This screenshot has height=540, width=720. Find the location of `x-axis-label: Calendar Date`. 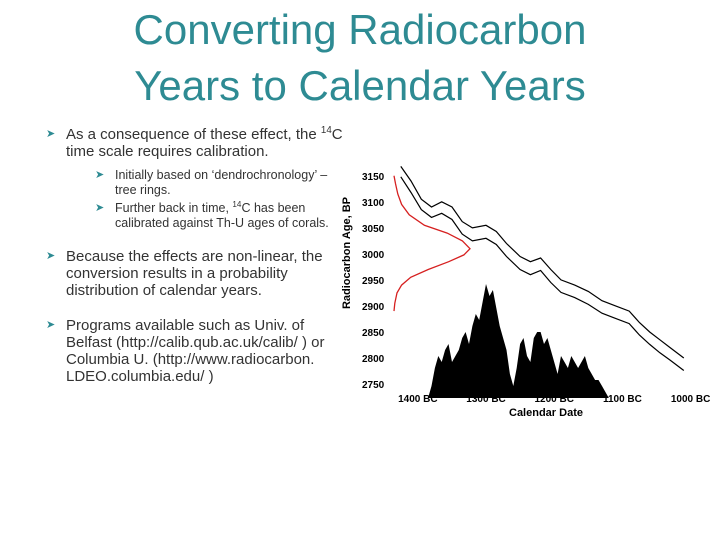

x-axis-label: Calendar Date is located at coordinates (546, 413).